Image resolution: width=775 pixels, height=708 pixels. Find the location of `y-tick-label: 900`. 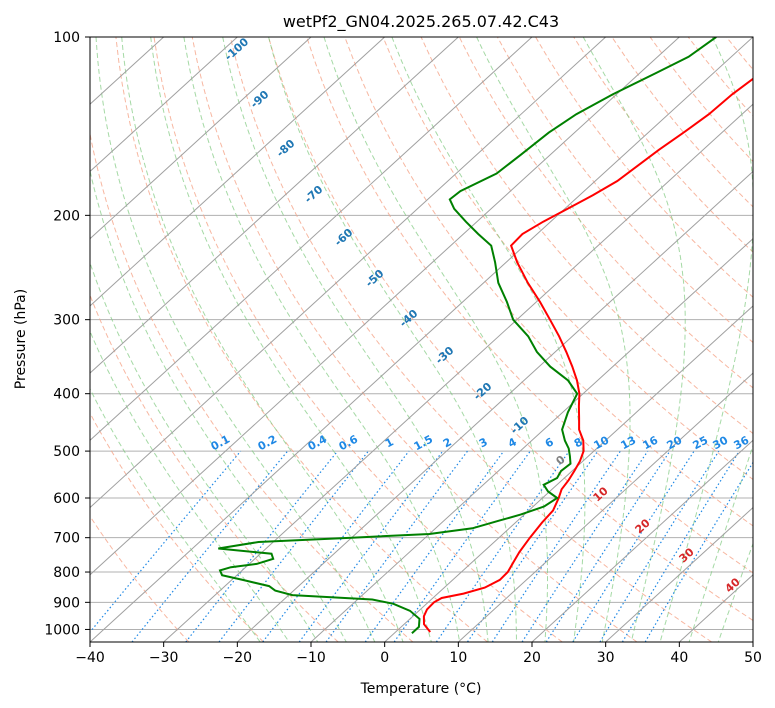

y-tick-label: 900 is located at coordinates (66, 603).